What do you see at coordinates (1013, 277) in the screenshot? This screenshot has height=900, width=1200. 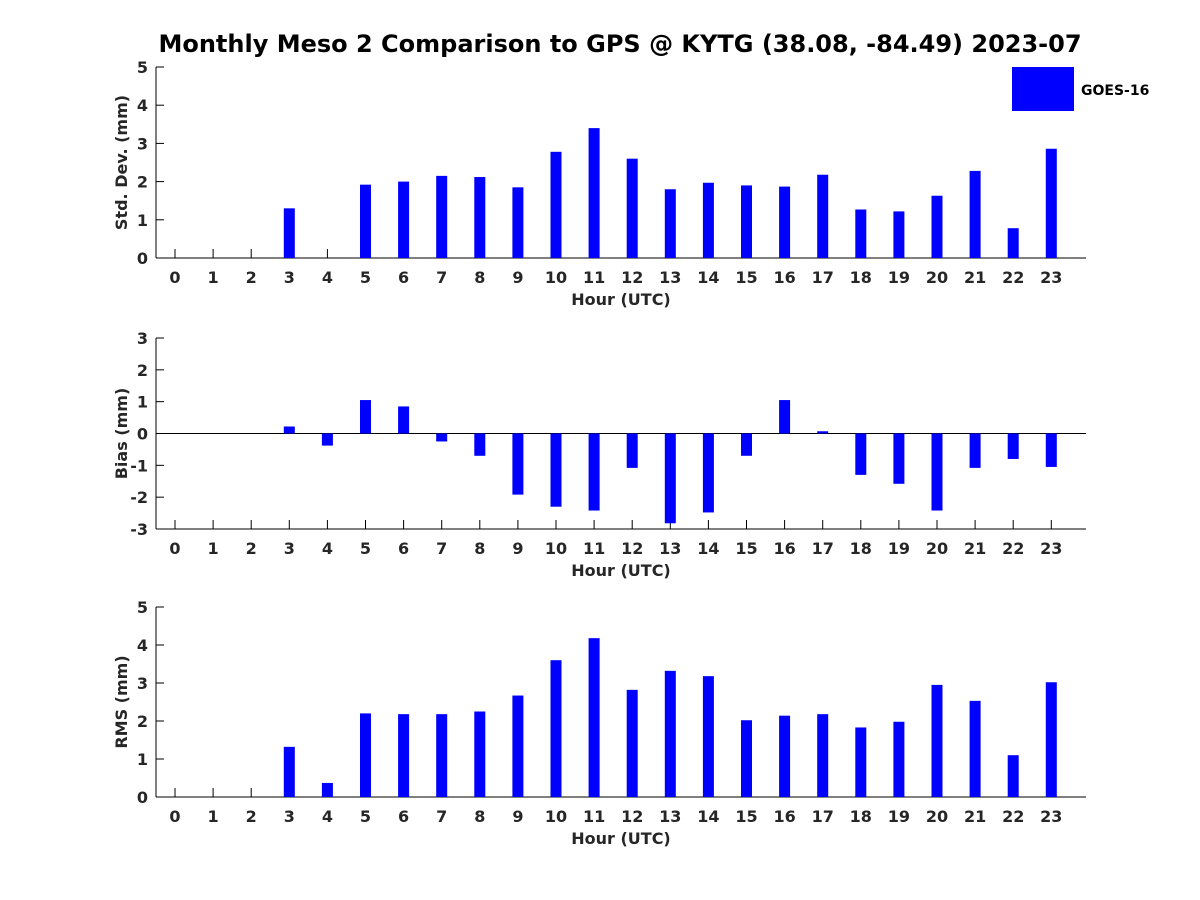 I see `x-tick-label: 22` at bounding box center [1013, 277].